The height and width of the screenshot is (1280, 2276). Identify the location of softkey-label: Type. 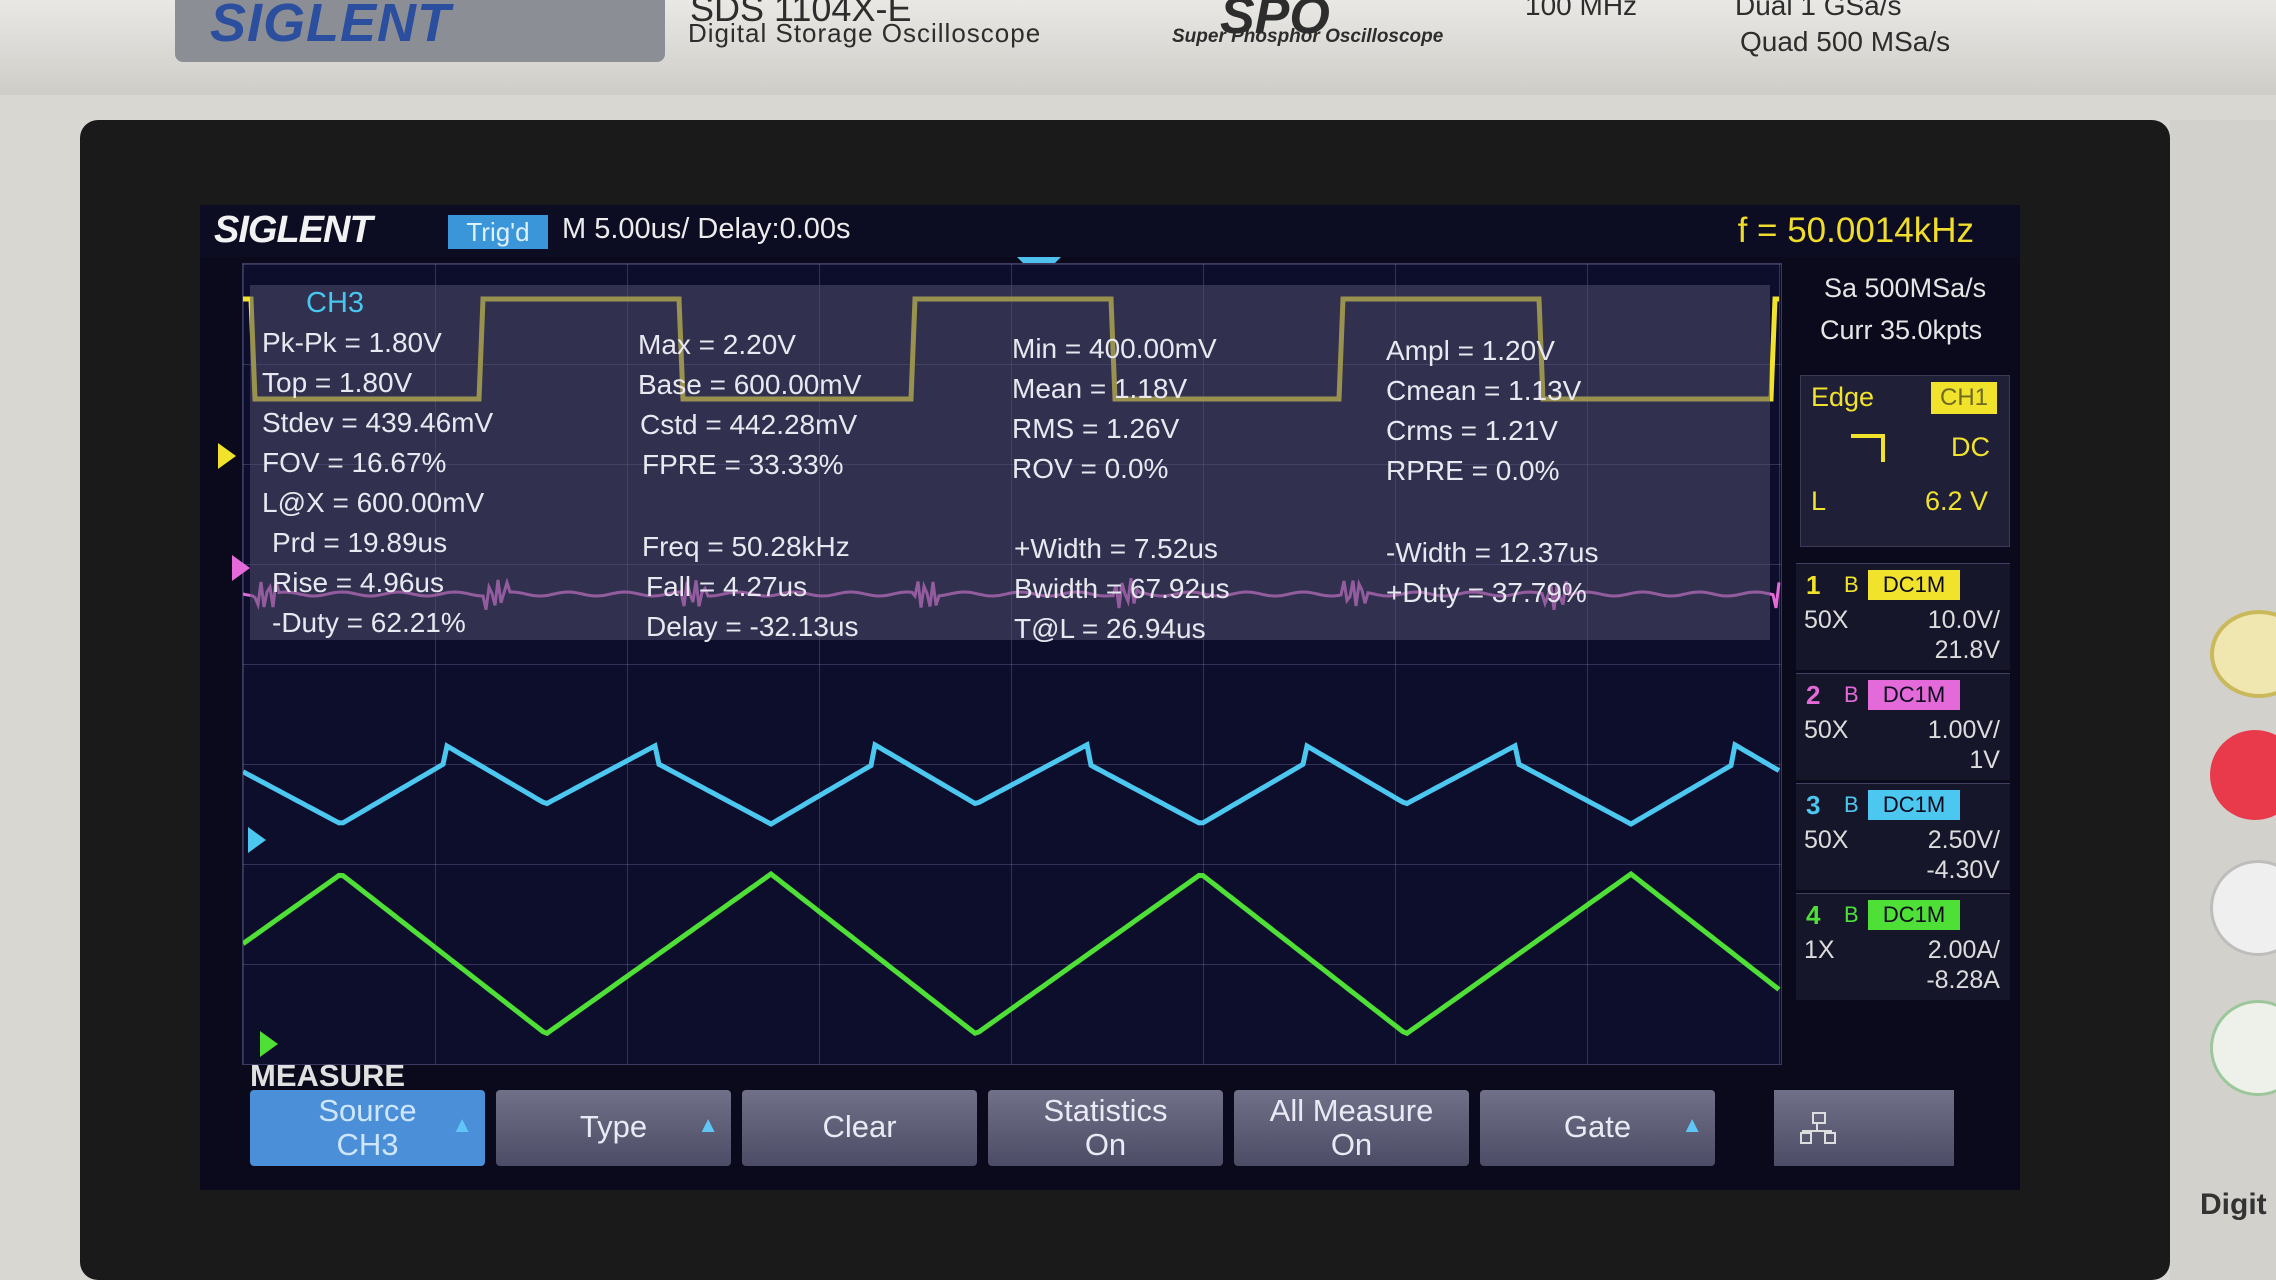
(613, 1126).